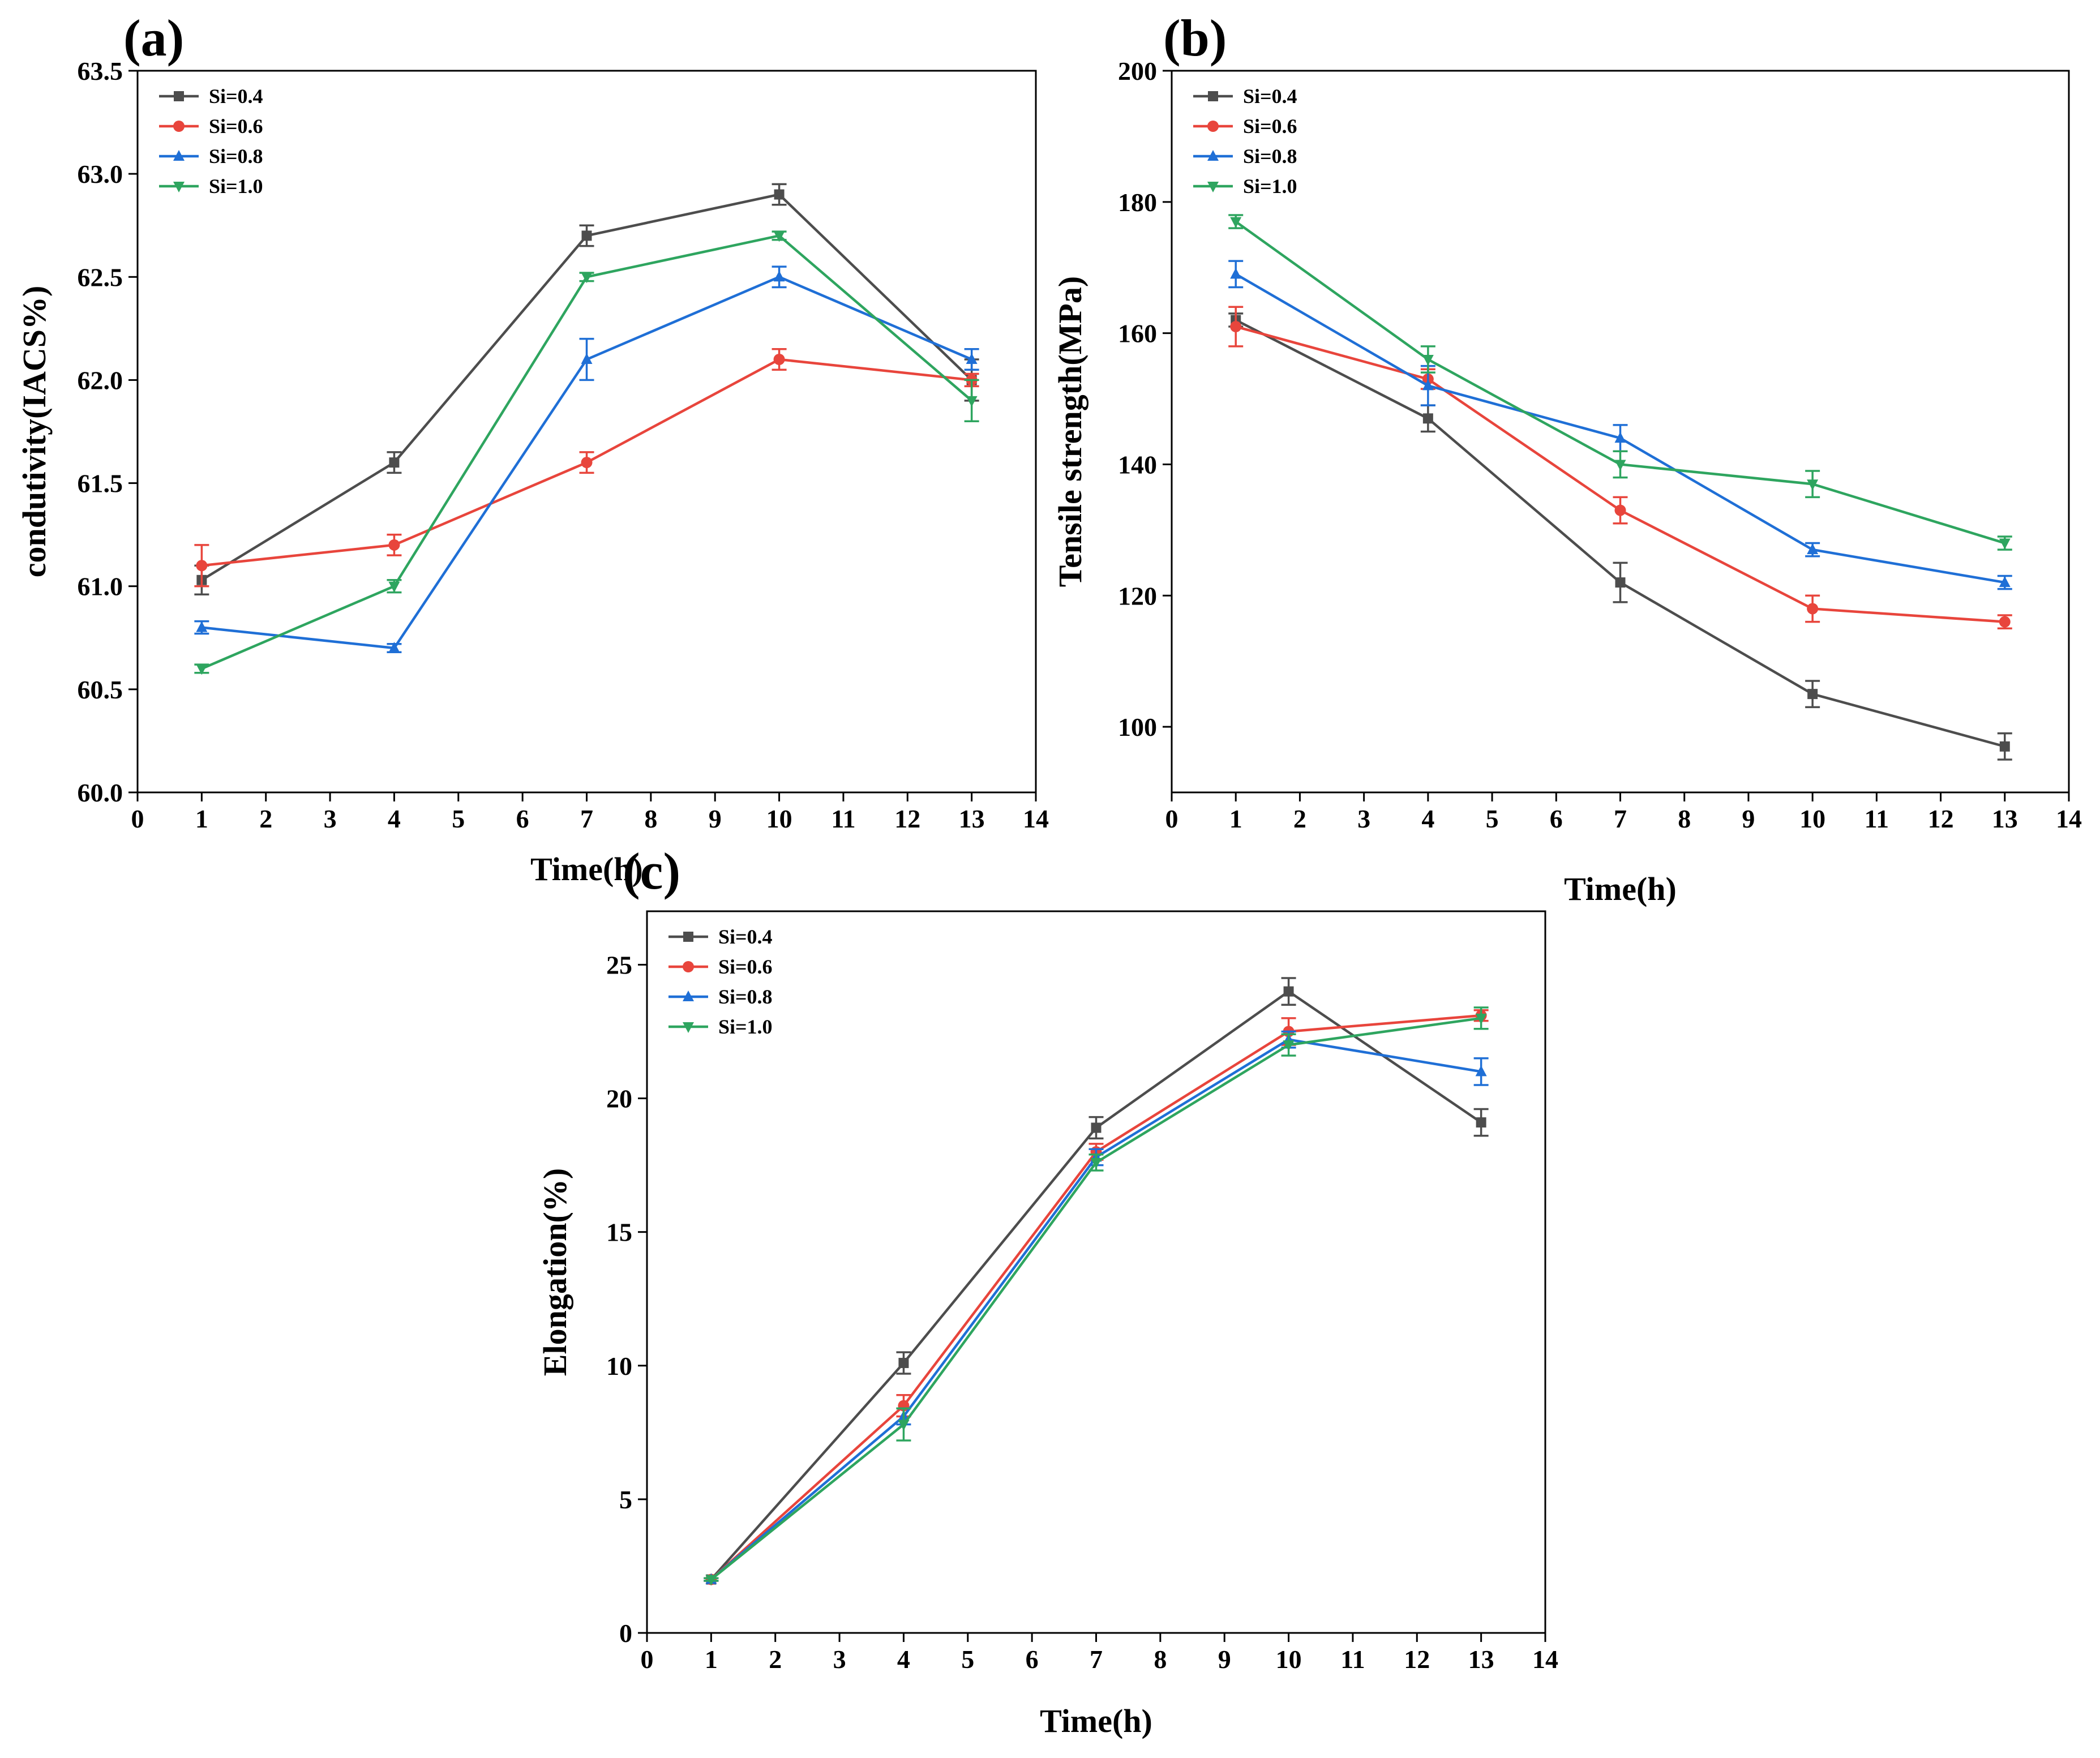 The image size is (2100, 1758). I want to click on y-axis-label: condutivity(IACS%), so click(34, 432).